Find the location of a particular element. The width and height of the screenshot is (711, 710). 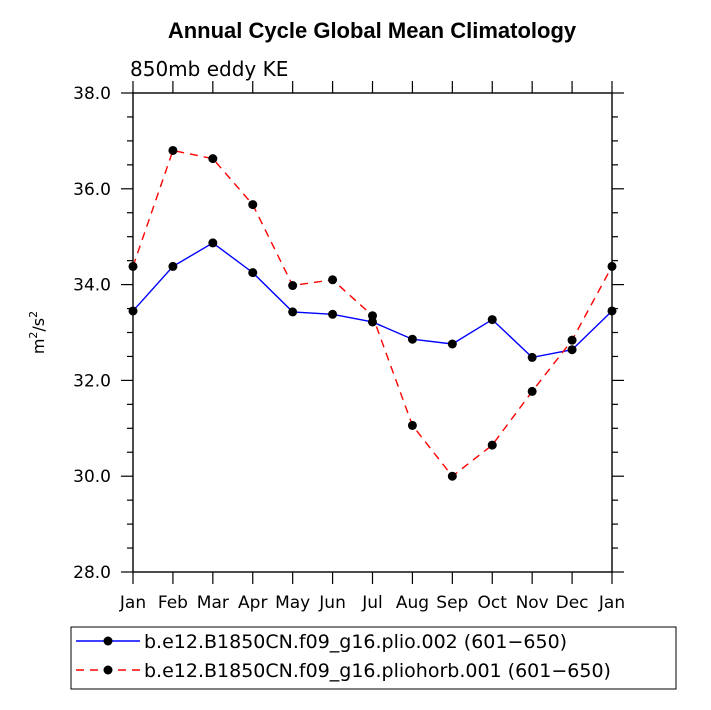

chart-title: Annual Cycle Global Mean Climatology is located at coordinates (372, 30).